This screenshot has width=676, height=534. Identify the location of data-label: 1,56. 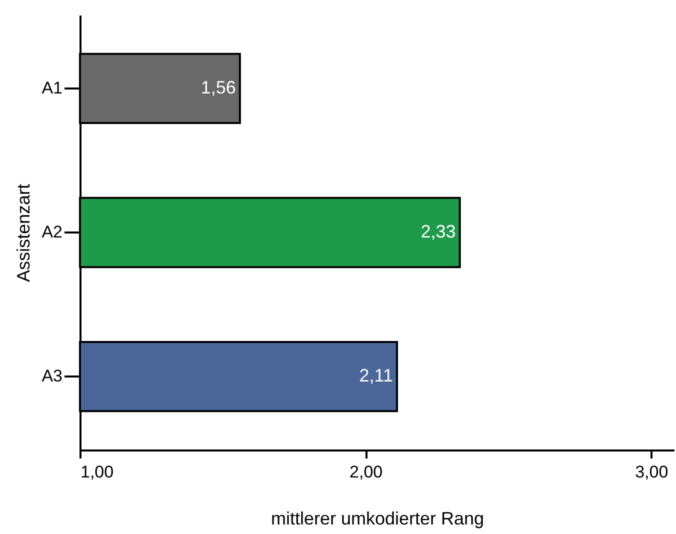
(218, 87).